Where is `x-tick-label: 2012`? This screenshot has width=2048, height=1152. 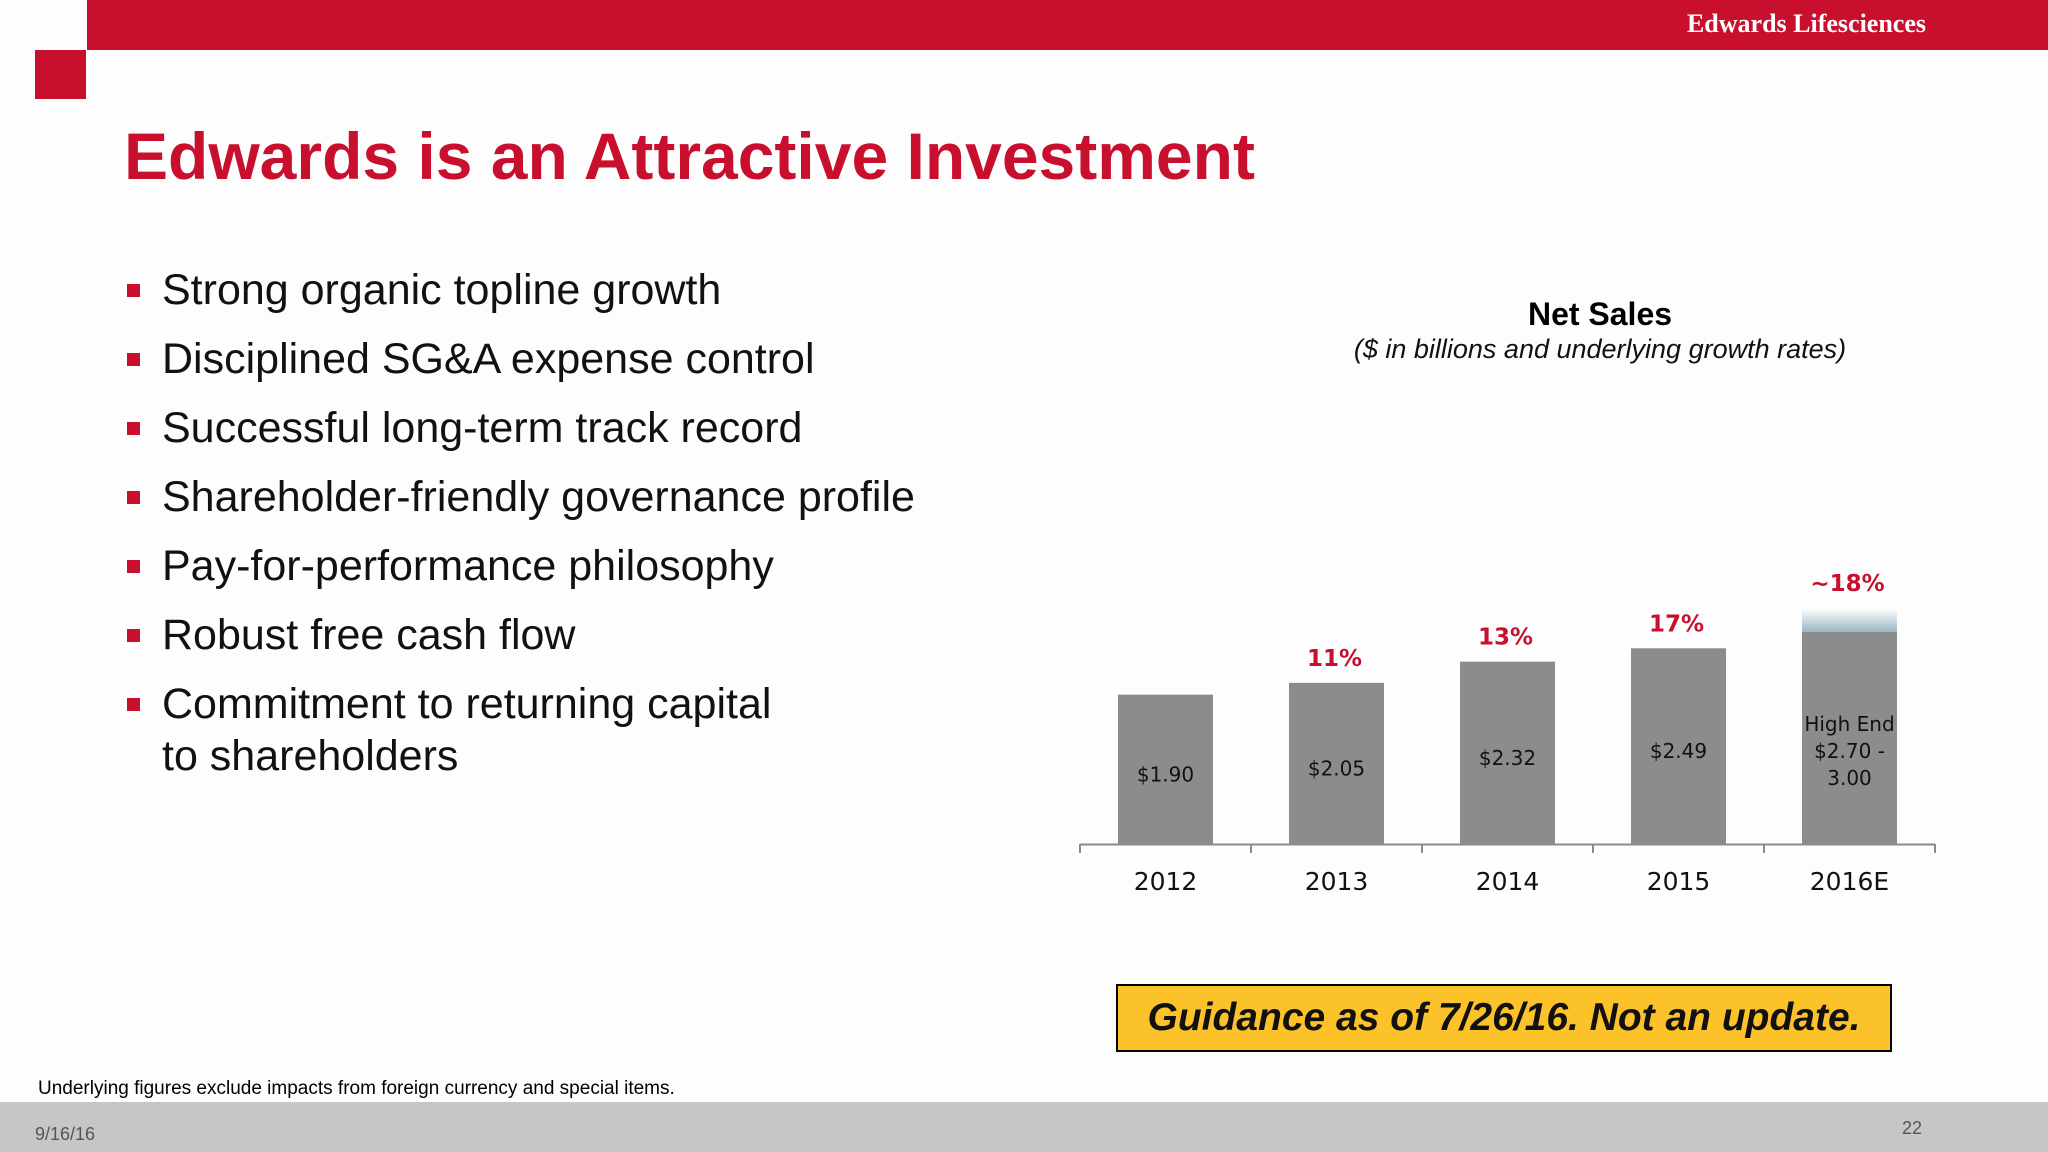 x-tick-label: 2012 is located at coordinates (1166, 881).